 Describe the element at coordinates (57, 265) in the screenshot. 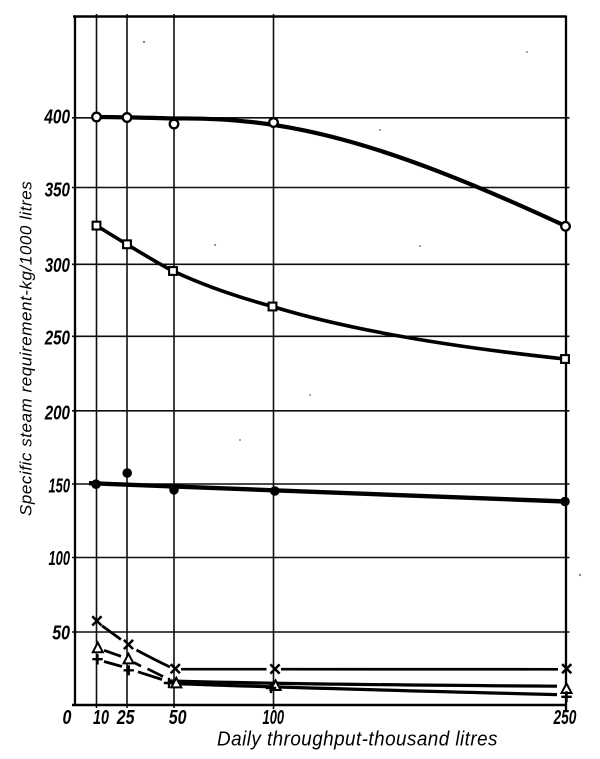

I see `svg-text: 300` at that location.